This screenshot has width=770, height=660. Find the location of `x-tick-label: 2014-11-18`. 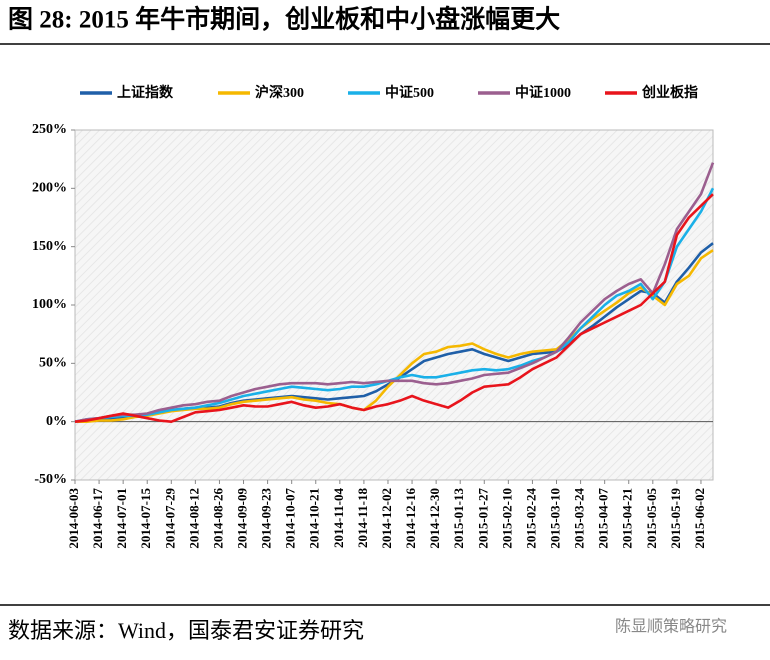

x-tick-label: 2014-11-18 is located at coordinates (362, 518).